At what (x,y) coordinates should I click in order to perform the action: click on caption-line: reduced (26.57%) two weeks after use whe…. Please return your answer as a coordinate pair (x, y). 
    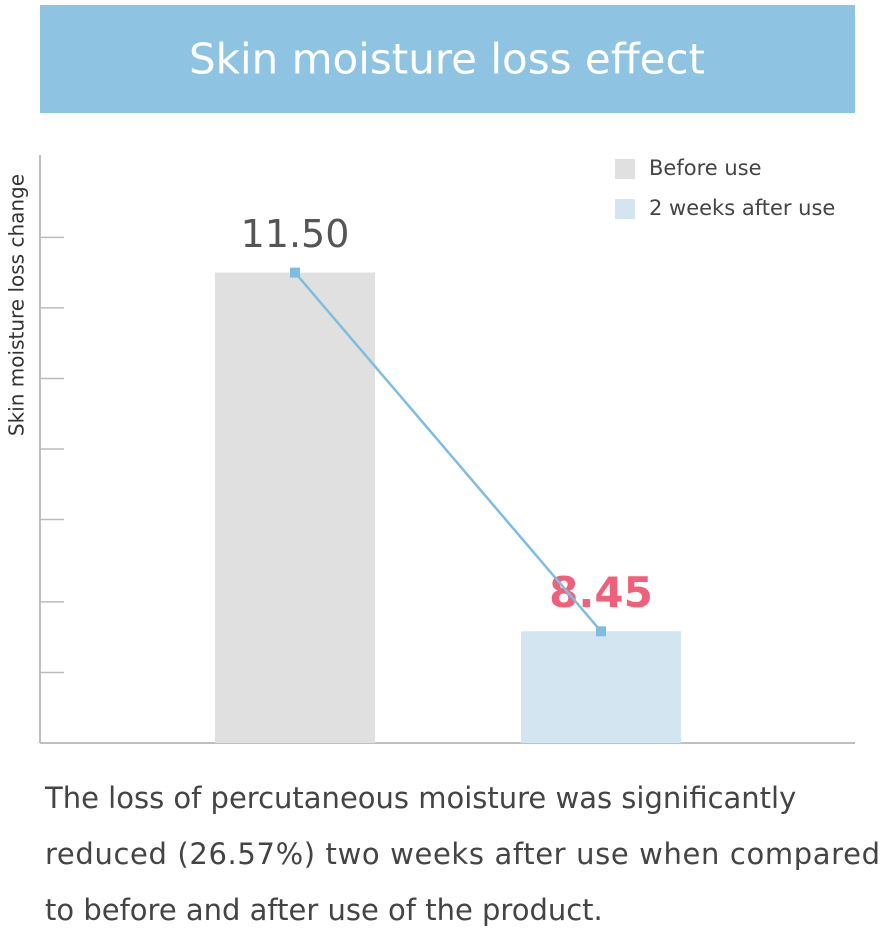
    Looking at the image, I should click on (462, 854).